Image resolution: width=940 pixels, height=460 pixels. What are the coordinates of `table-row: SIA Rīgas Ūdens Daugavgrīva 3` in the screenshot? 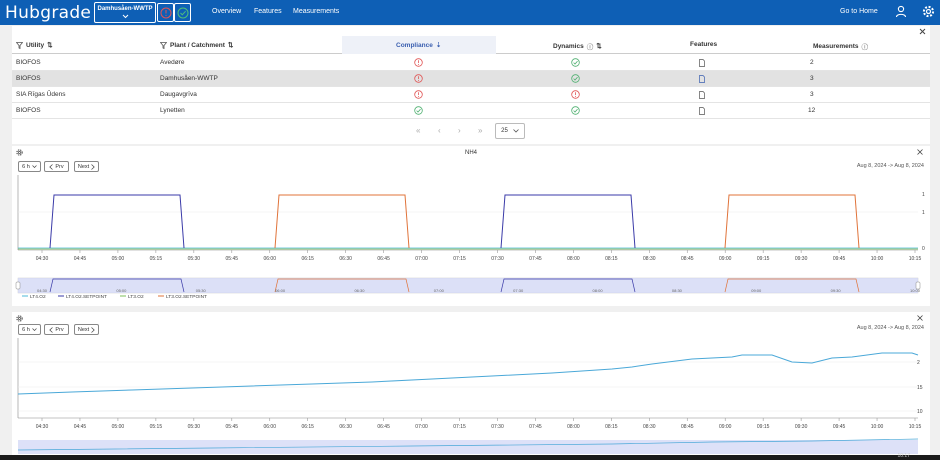 It's located at (471, 95).